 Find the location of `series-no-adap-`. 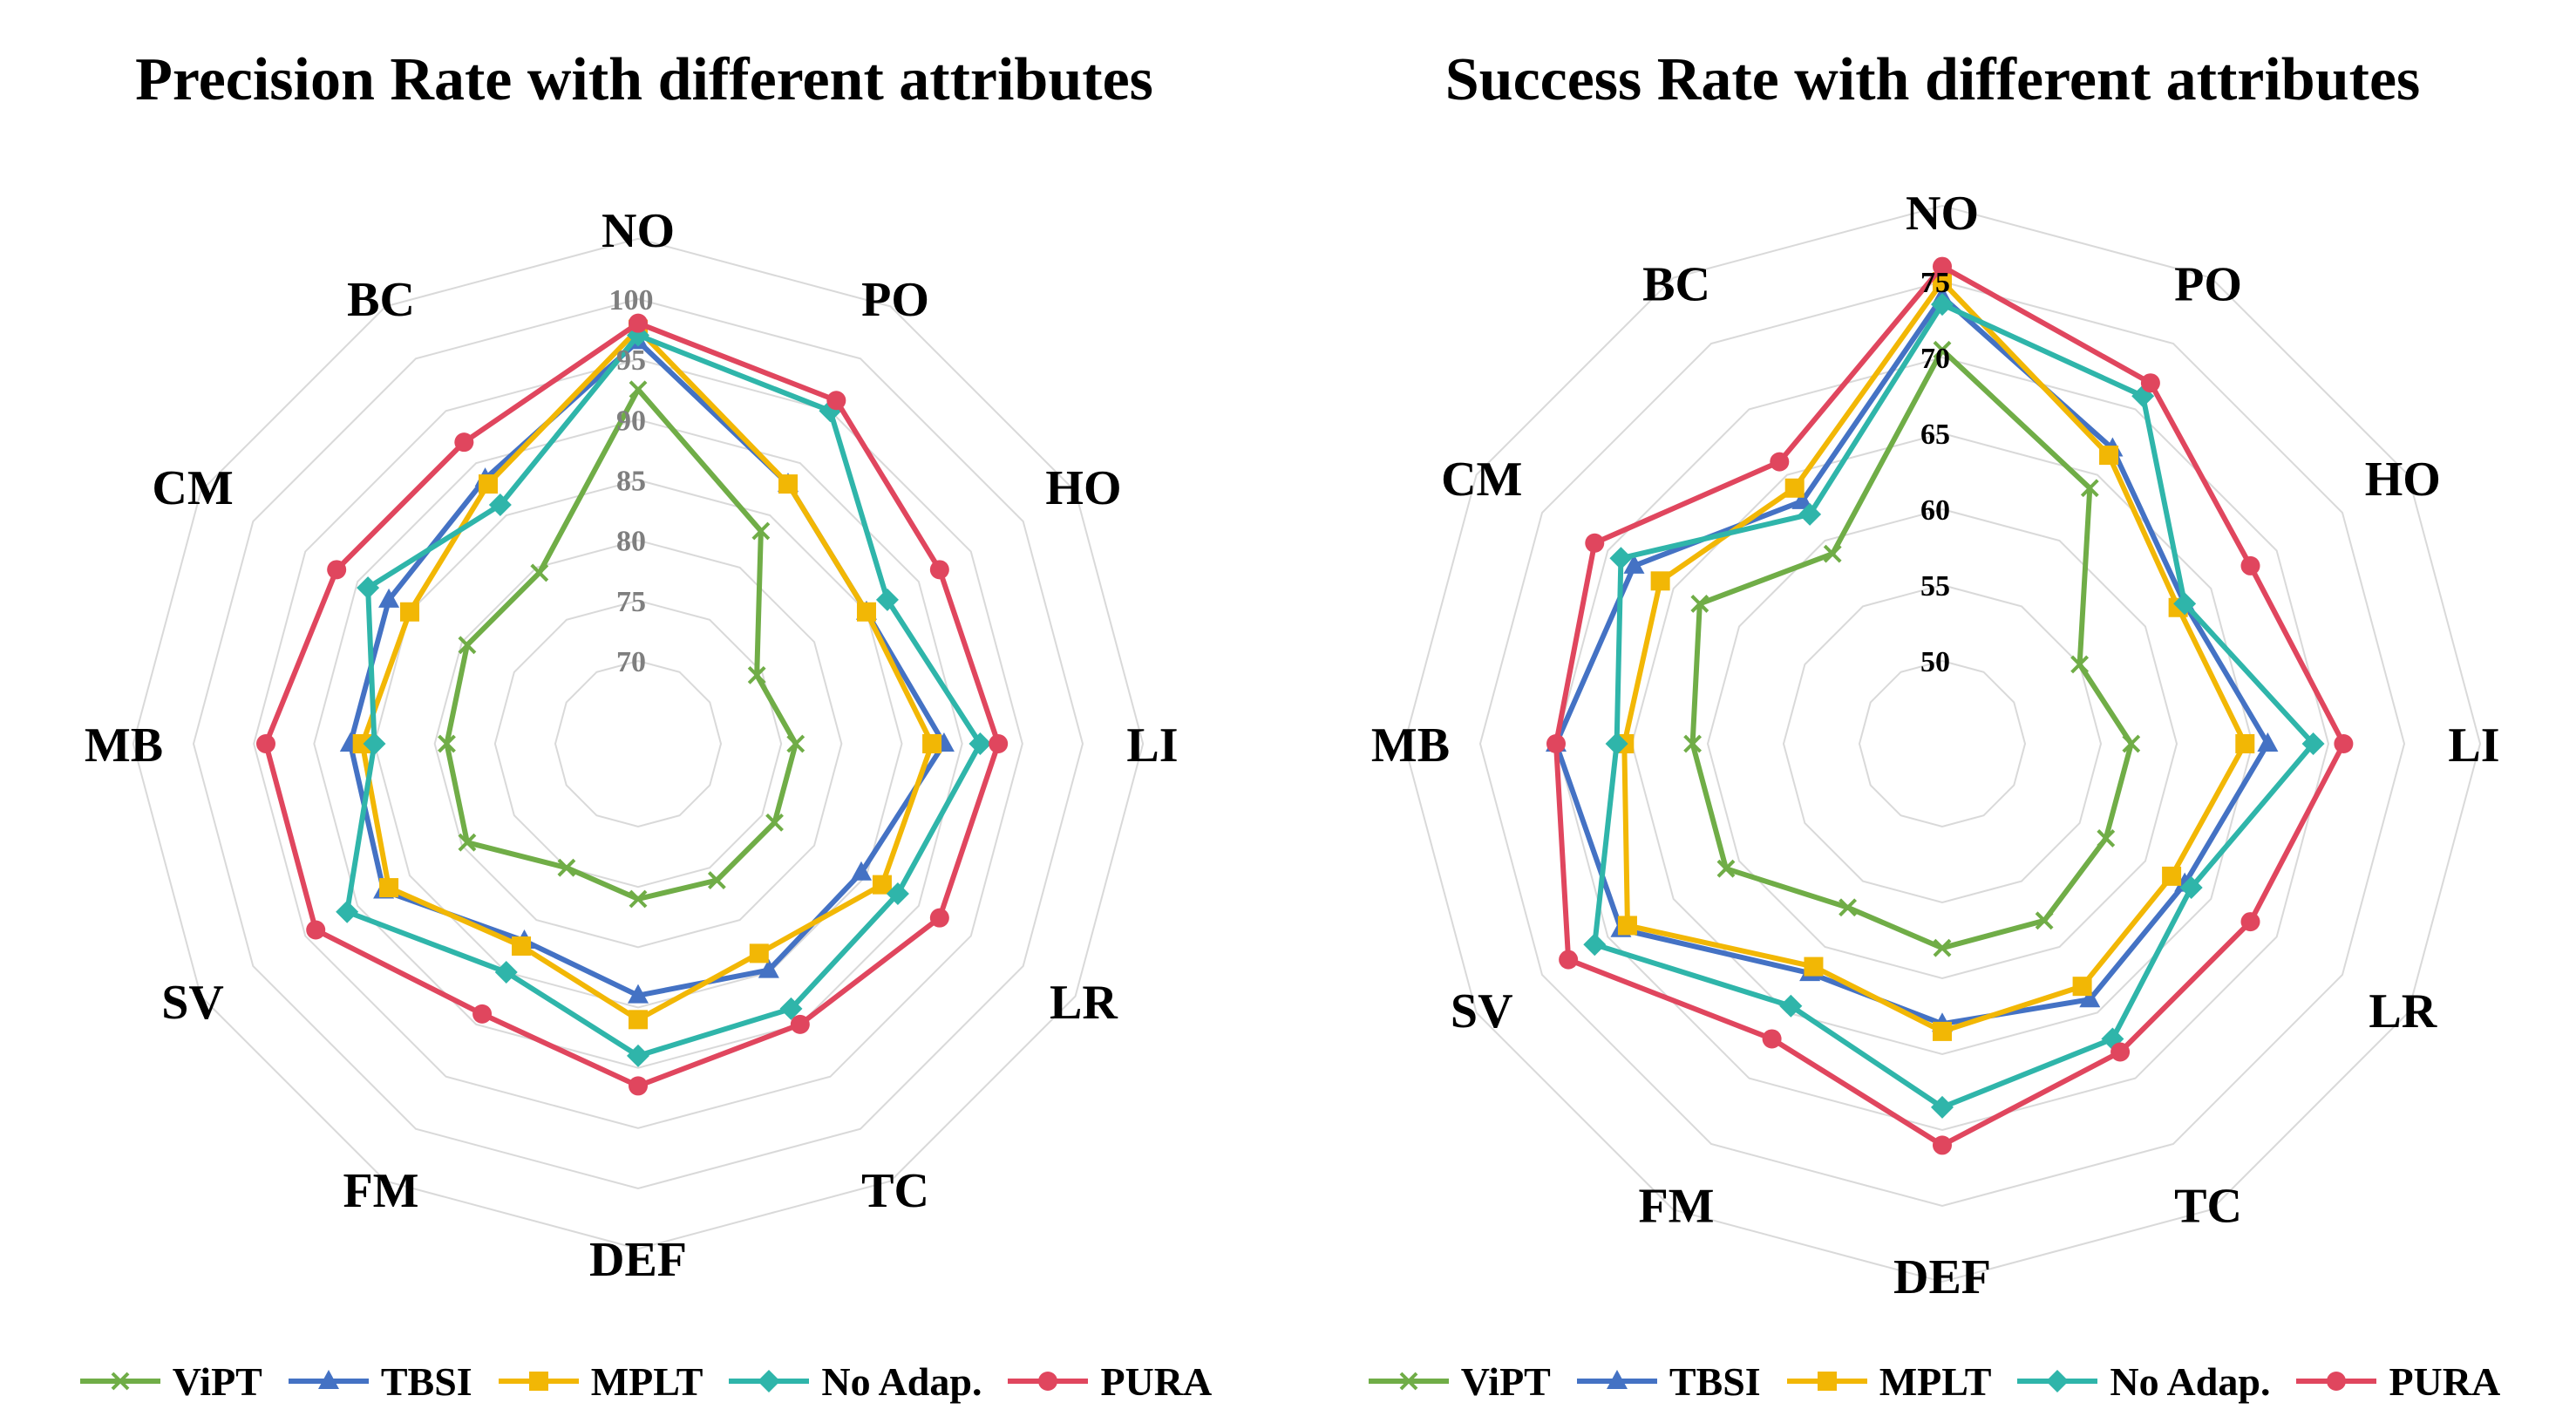

series-no-adap- is located at coordinates (664, 695).